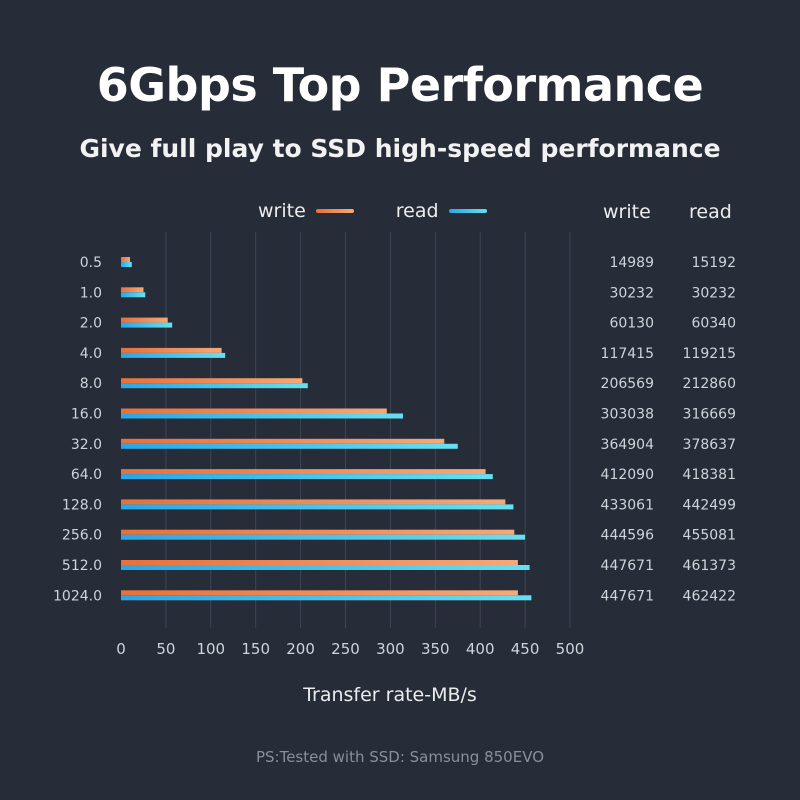 Image resolution: width=800 pixels, height=800 pixels. What do you see at coordinates (345, 649) in the screenshot?
I see `x-tick-label: 250` at bounding box center [345, 649].